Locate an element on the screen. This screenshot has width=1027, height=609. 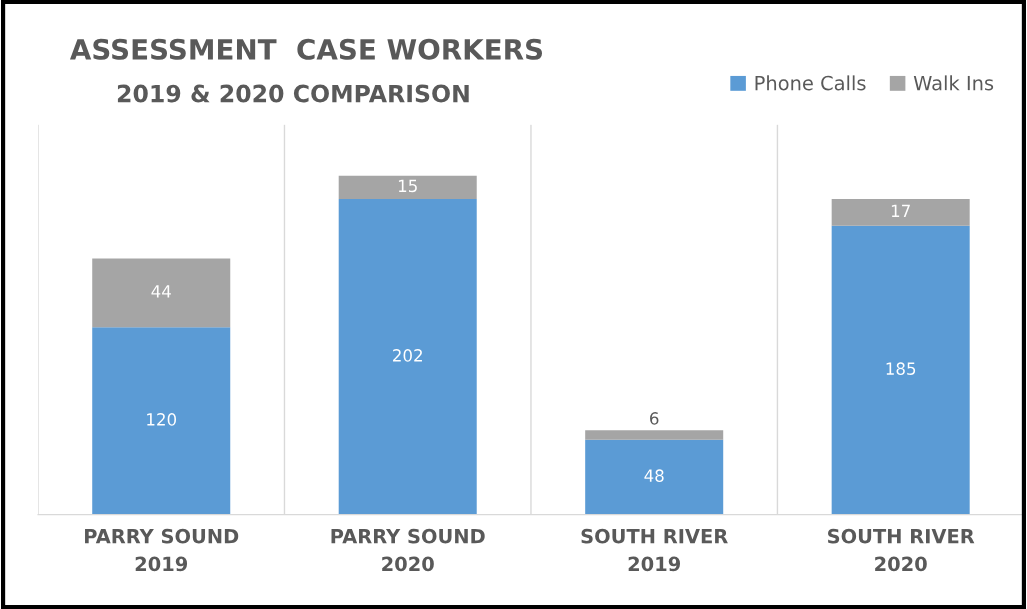
legend-label: Phone Calls is located at coordinates (810, 83).